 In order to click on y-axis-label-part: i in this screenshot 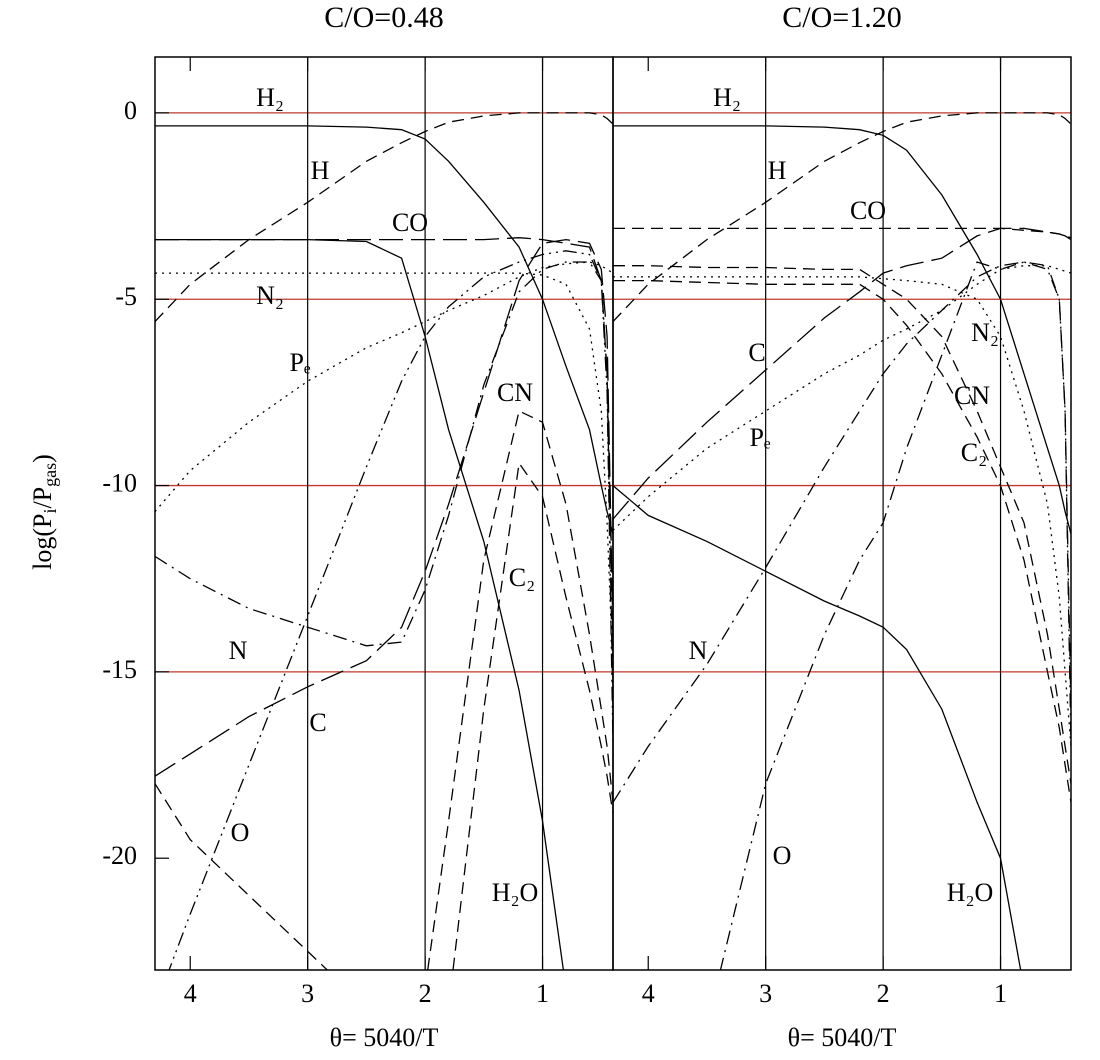, I will do `click(50, 511)`.